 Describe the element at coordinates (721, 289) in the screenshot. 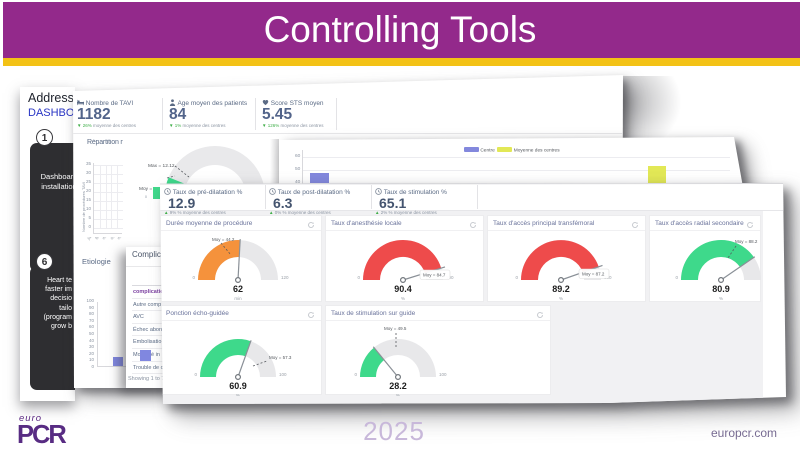

I see `svg-text: 80.9` at that location.